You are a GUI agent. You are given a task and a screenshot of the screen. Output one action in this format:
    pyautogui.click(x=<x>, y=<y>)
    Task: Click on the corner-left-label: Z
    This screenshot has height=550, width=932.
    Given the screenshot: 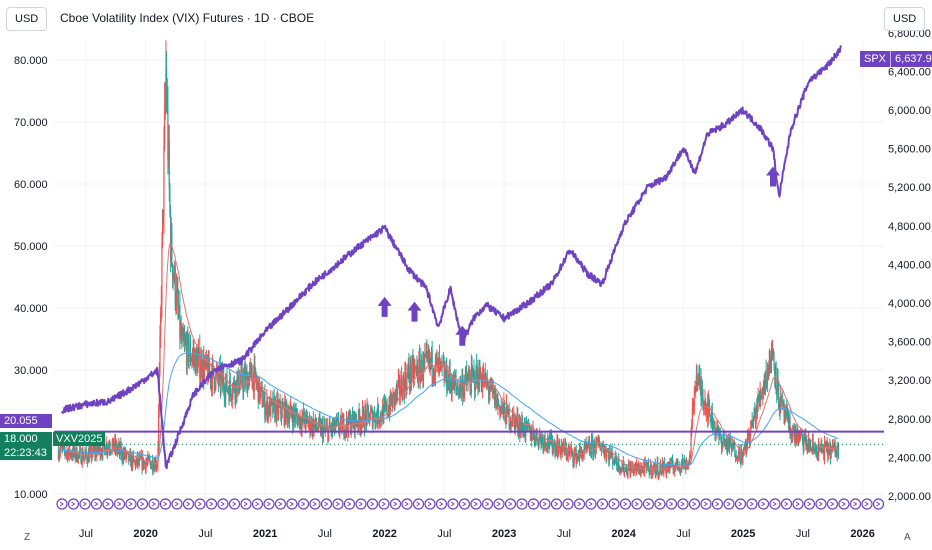 What is the action you would take?
    pyautogui.click(x=27, y=537)
    